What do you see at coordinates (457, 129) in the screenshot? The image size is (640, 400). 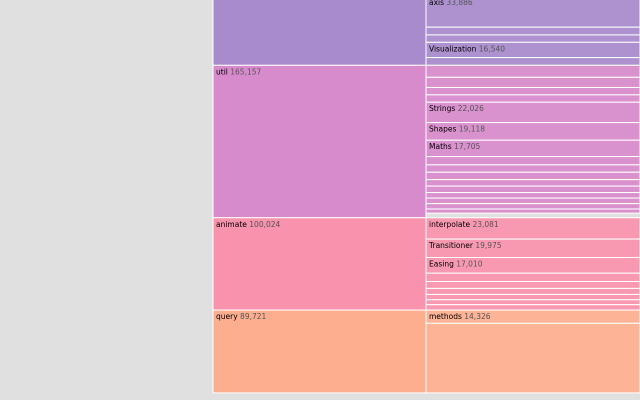 I see `label-shapes: Shapes 19,118` at bounding box center [457, 129].